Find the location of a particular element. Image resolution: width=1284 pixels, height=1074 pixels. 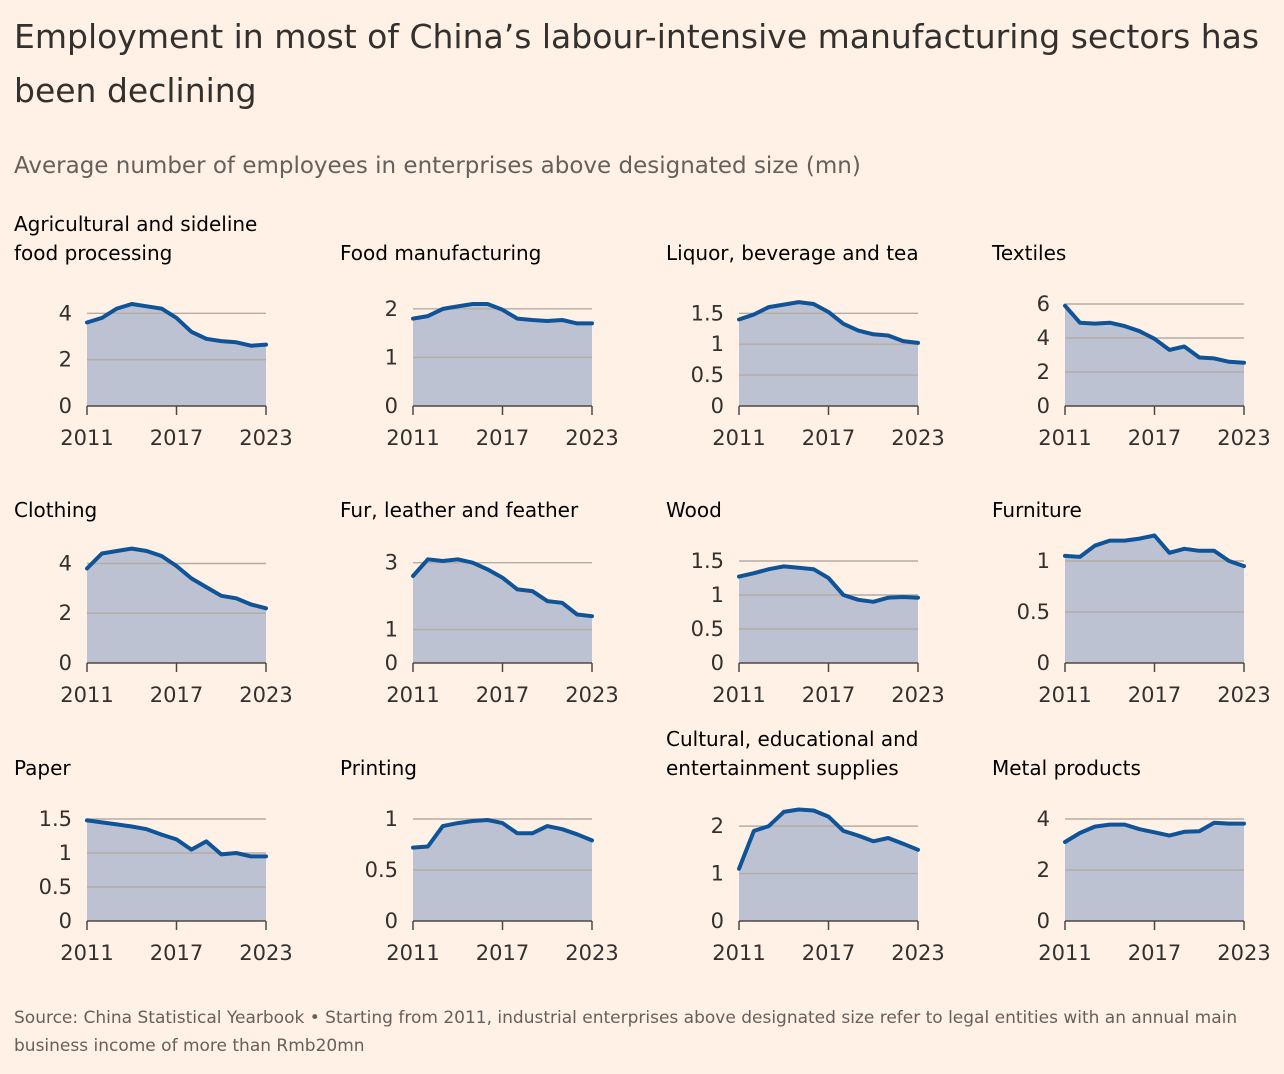

panel-paper: Paper 0 0.5 1 1.5 2011 2017 2023 is located at coordinates (159, 863).